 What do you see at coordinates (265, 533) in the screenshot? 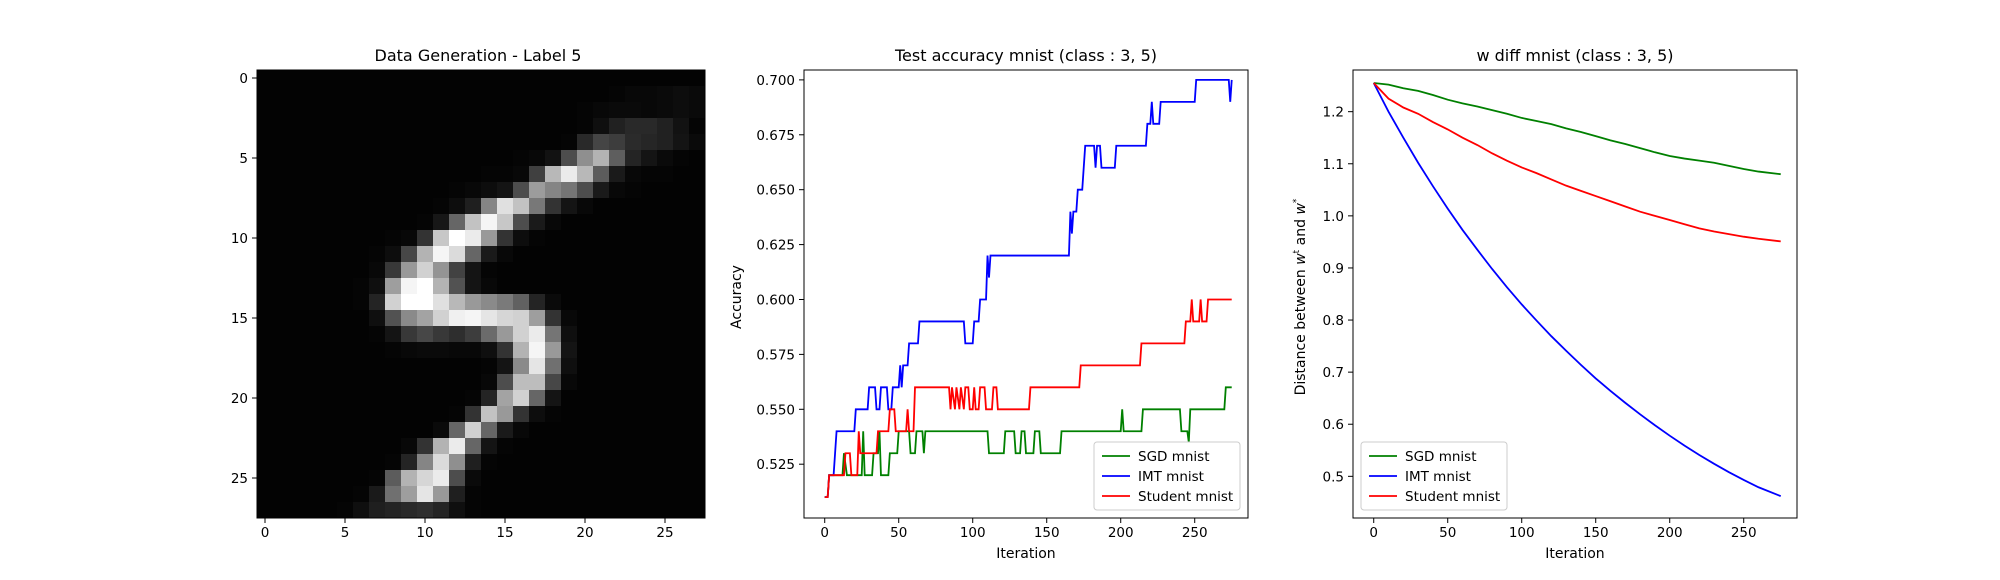
I see `heatmap-xtick-label: 0` at bounding box center [265, 533].